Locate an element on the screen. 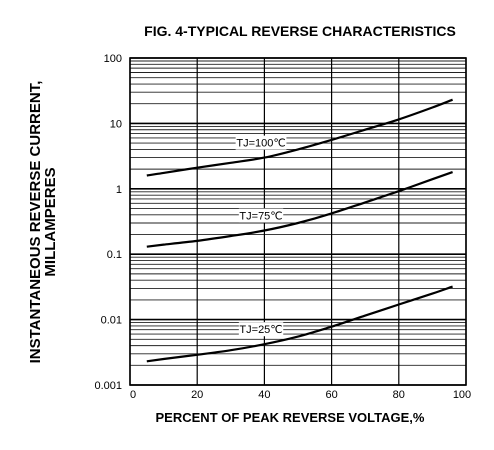  y-tick-label: 0.001 is located at coordinates (108, 386).